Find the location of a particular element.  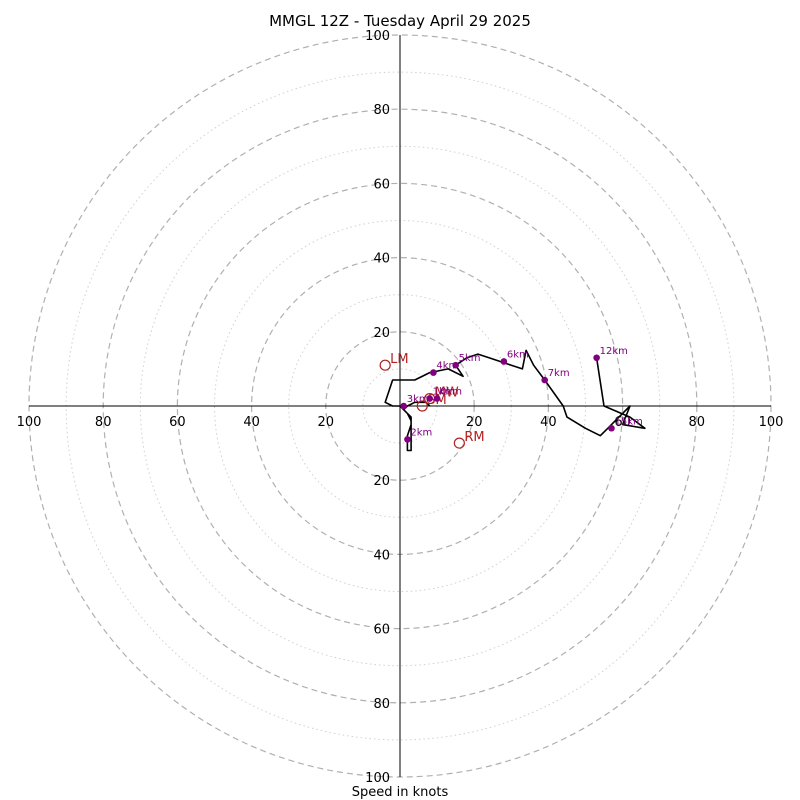

motion-marker-rm is located at coordinates (459, 443).